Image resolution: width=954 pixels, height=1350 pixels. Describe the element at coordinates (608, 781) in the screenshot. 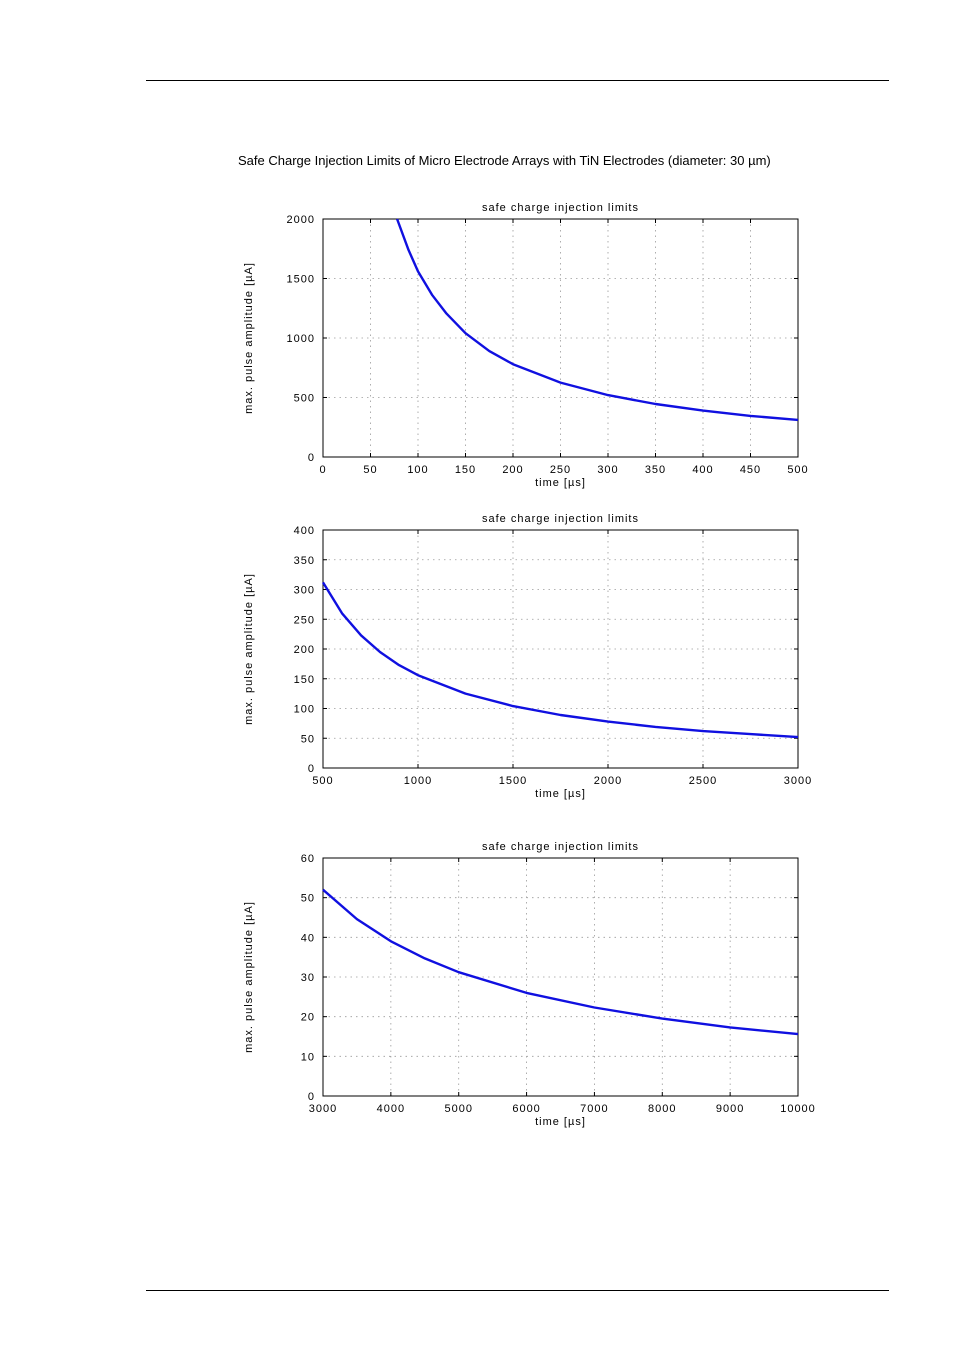

I see `x-tick-label: 2000` at that location.